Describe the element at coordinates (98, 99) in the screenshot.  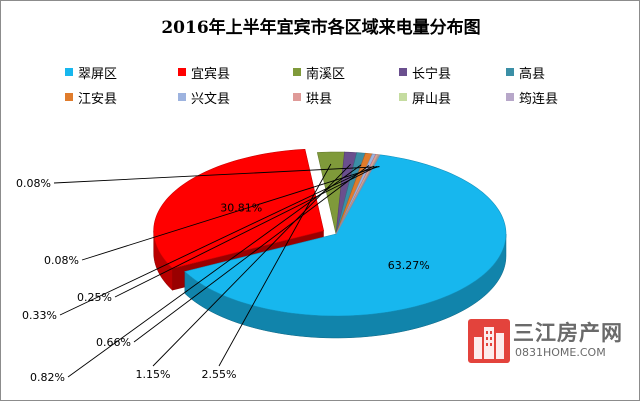
I see `legend-label: 江安县` at that location.